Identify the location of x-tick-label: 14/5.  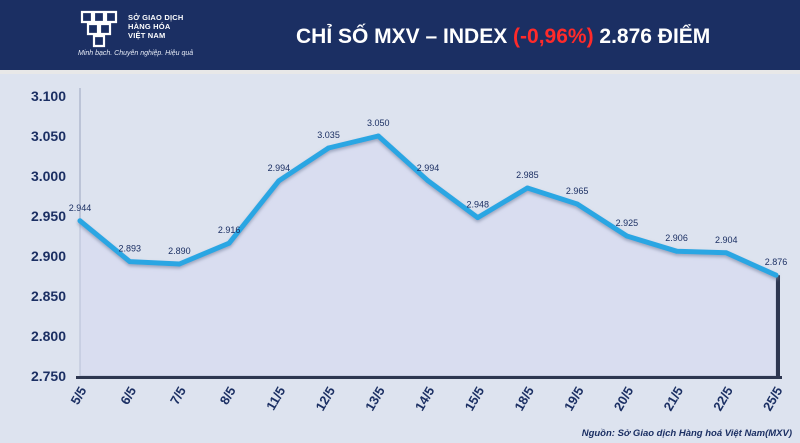
(425, 398).